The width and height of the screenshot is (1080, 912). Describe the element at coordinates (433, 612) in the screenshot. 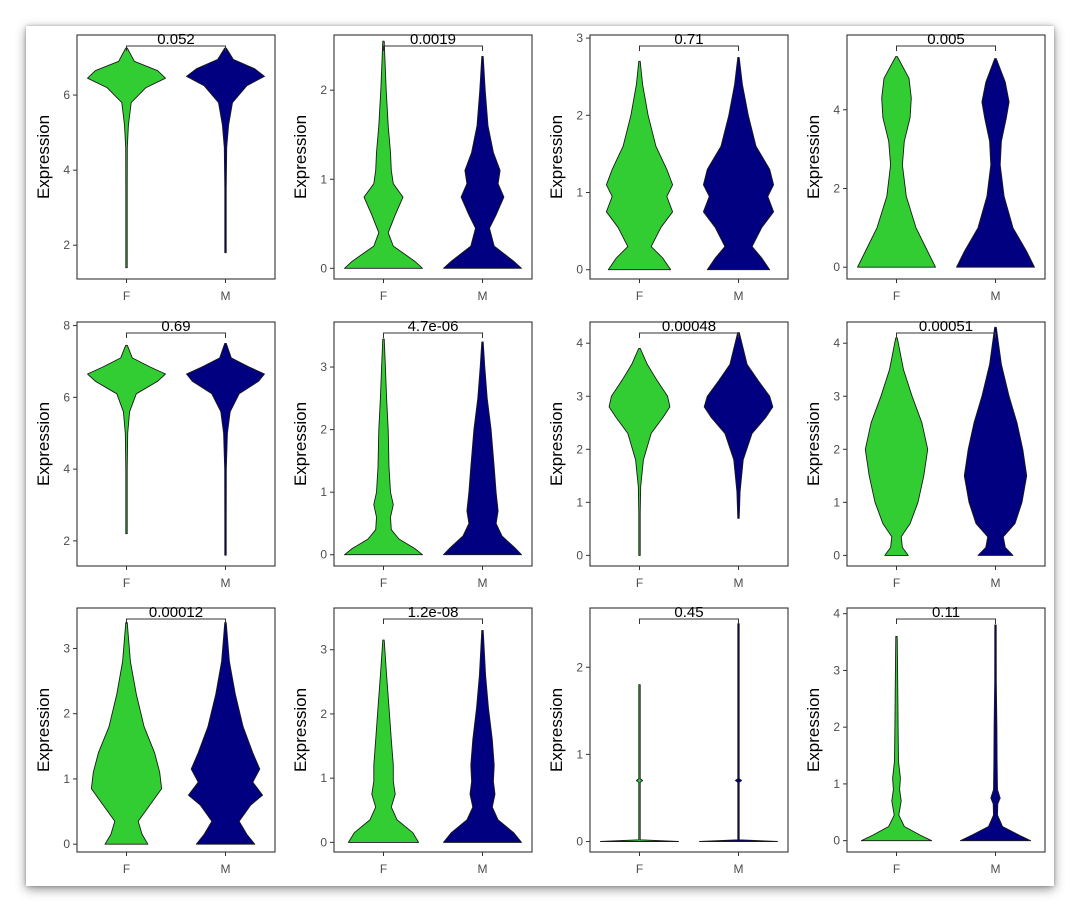

I see `p-value-label: 1.2e-08` at that location.